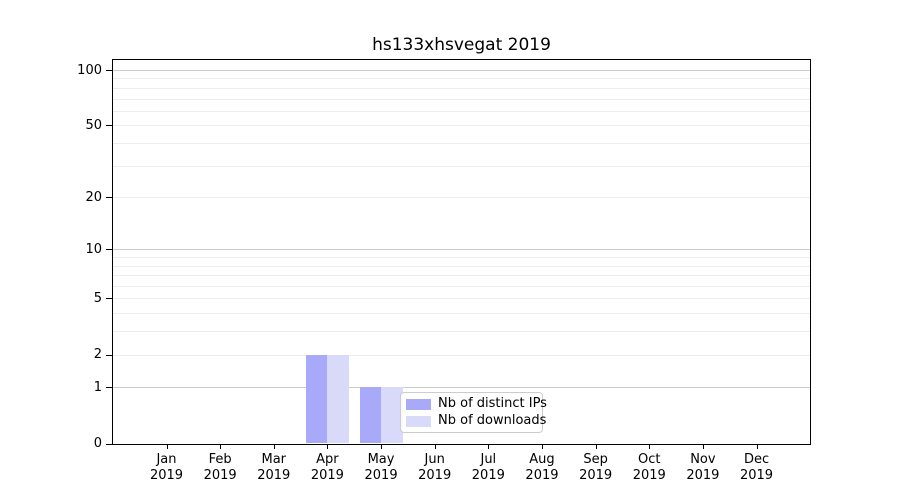 This screenshot has width=900, height=500. What do you see at coordinates (93, 197) in the screenshot?
I see `y-tick-label: 20` at bounding box center [93, 197].